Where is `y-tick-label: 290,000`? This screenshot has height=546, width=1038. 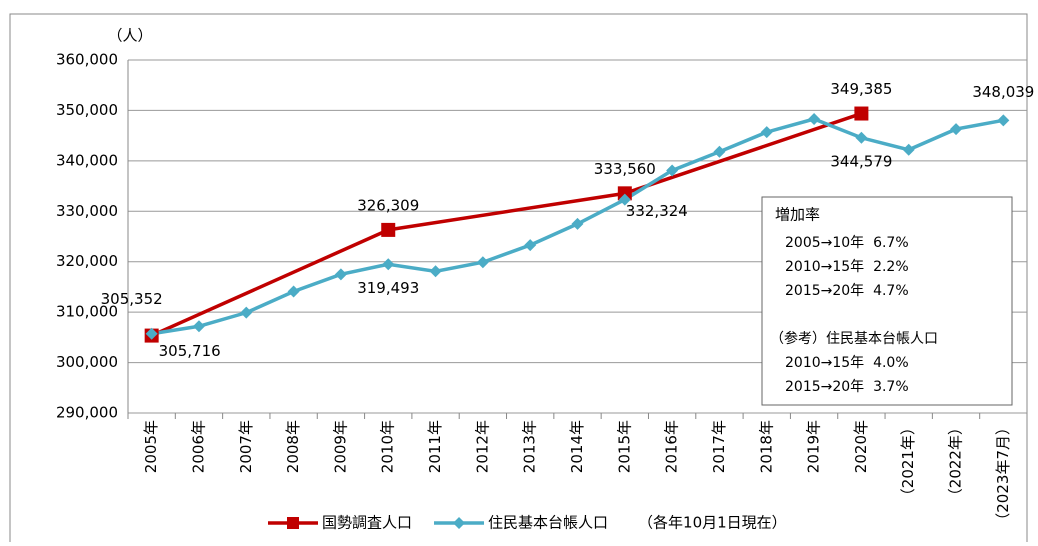
y-tick-label: 290,000 is located at coordinates (87, 413).